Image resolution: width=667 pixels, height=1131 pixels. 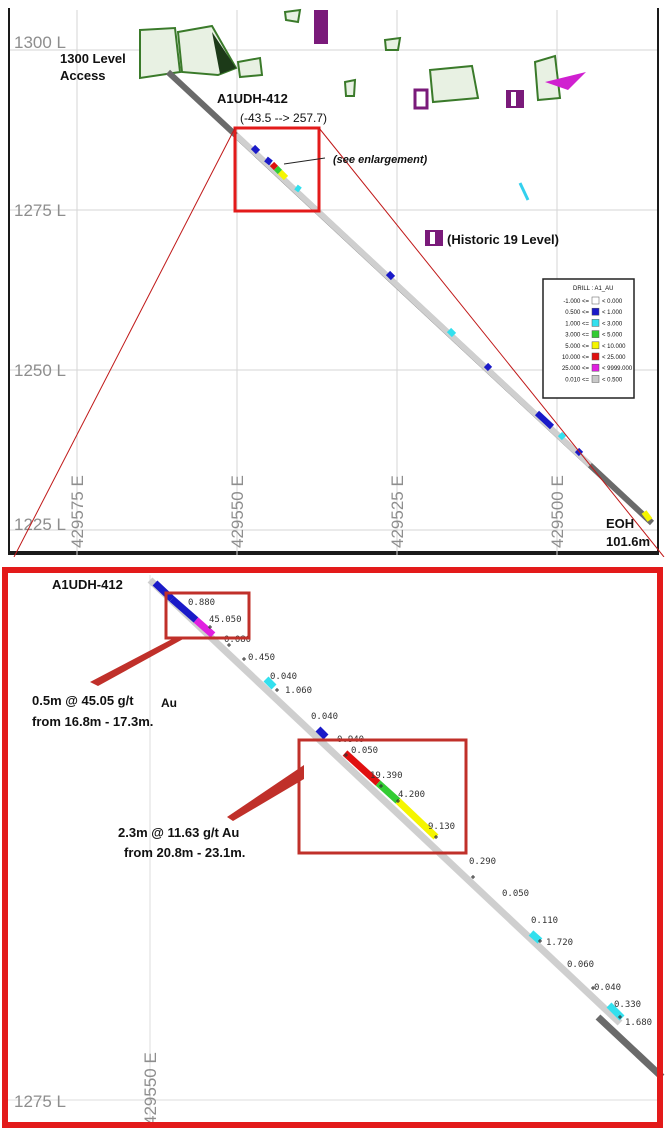 What do you see at coordinates (350, 56) in the screenshot?
I see `workings-wireframes` at bounding box center [350, 56].